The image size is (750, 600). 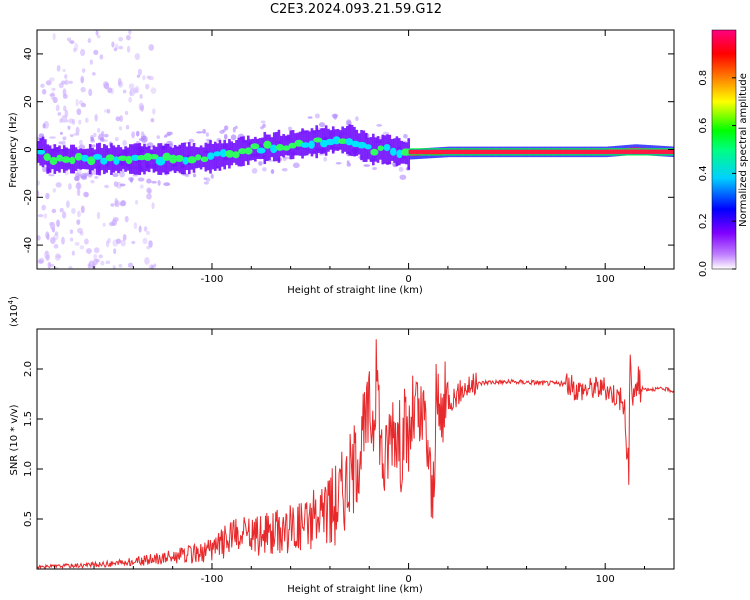 What do you see at coordinates (605, 579) in the screenshot?
I see `snr-x-tick-label: 100` at bounding box center [605, 579].